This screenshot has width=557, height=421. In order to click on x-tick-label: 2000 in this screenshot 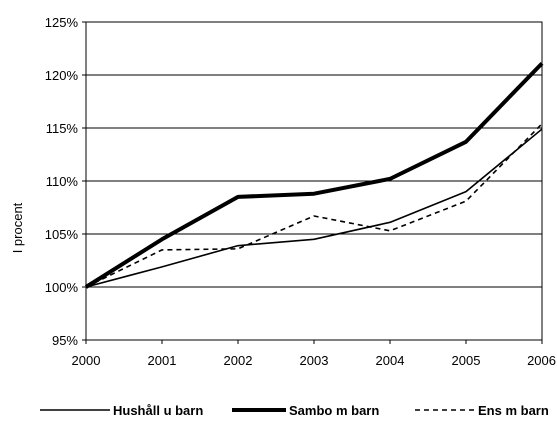, I will do `click(86, 360)`.